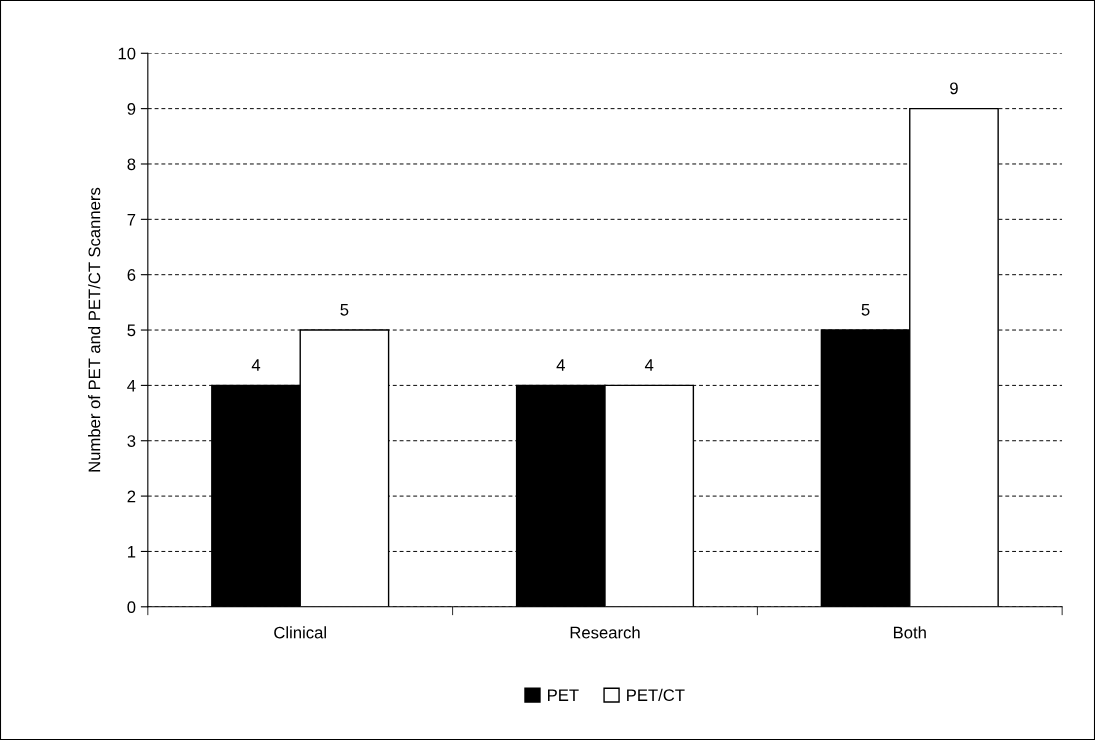 Image resolution: width=1095 pixels, height=740 pixels. What do you see at coordinates (563, 695) in the screenshot?
I see `legend-label: PET` at bounding box center [563, 695].